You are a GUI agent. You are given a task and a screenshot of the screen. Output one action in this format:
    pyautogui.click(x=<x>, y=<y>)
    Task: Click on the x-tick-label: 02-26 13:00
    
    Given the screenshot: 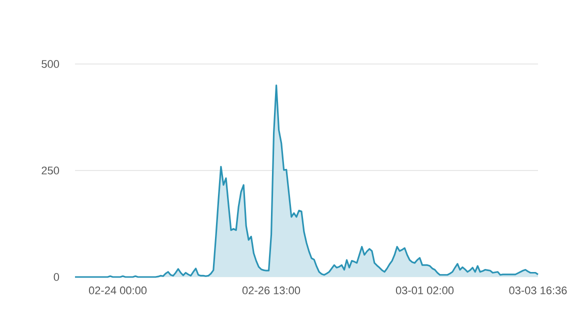 What is the action you would take?
    pyautogui.click(x=271, y=290)
    